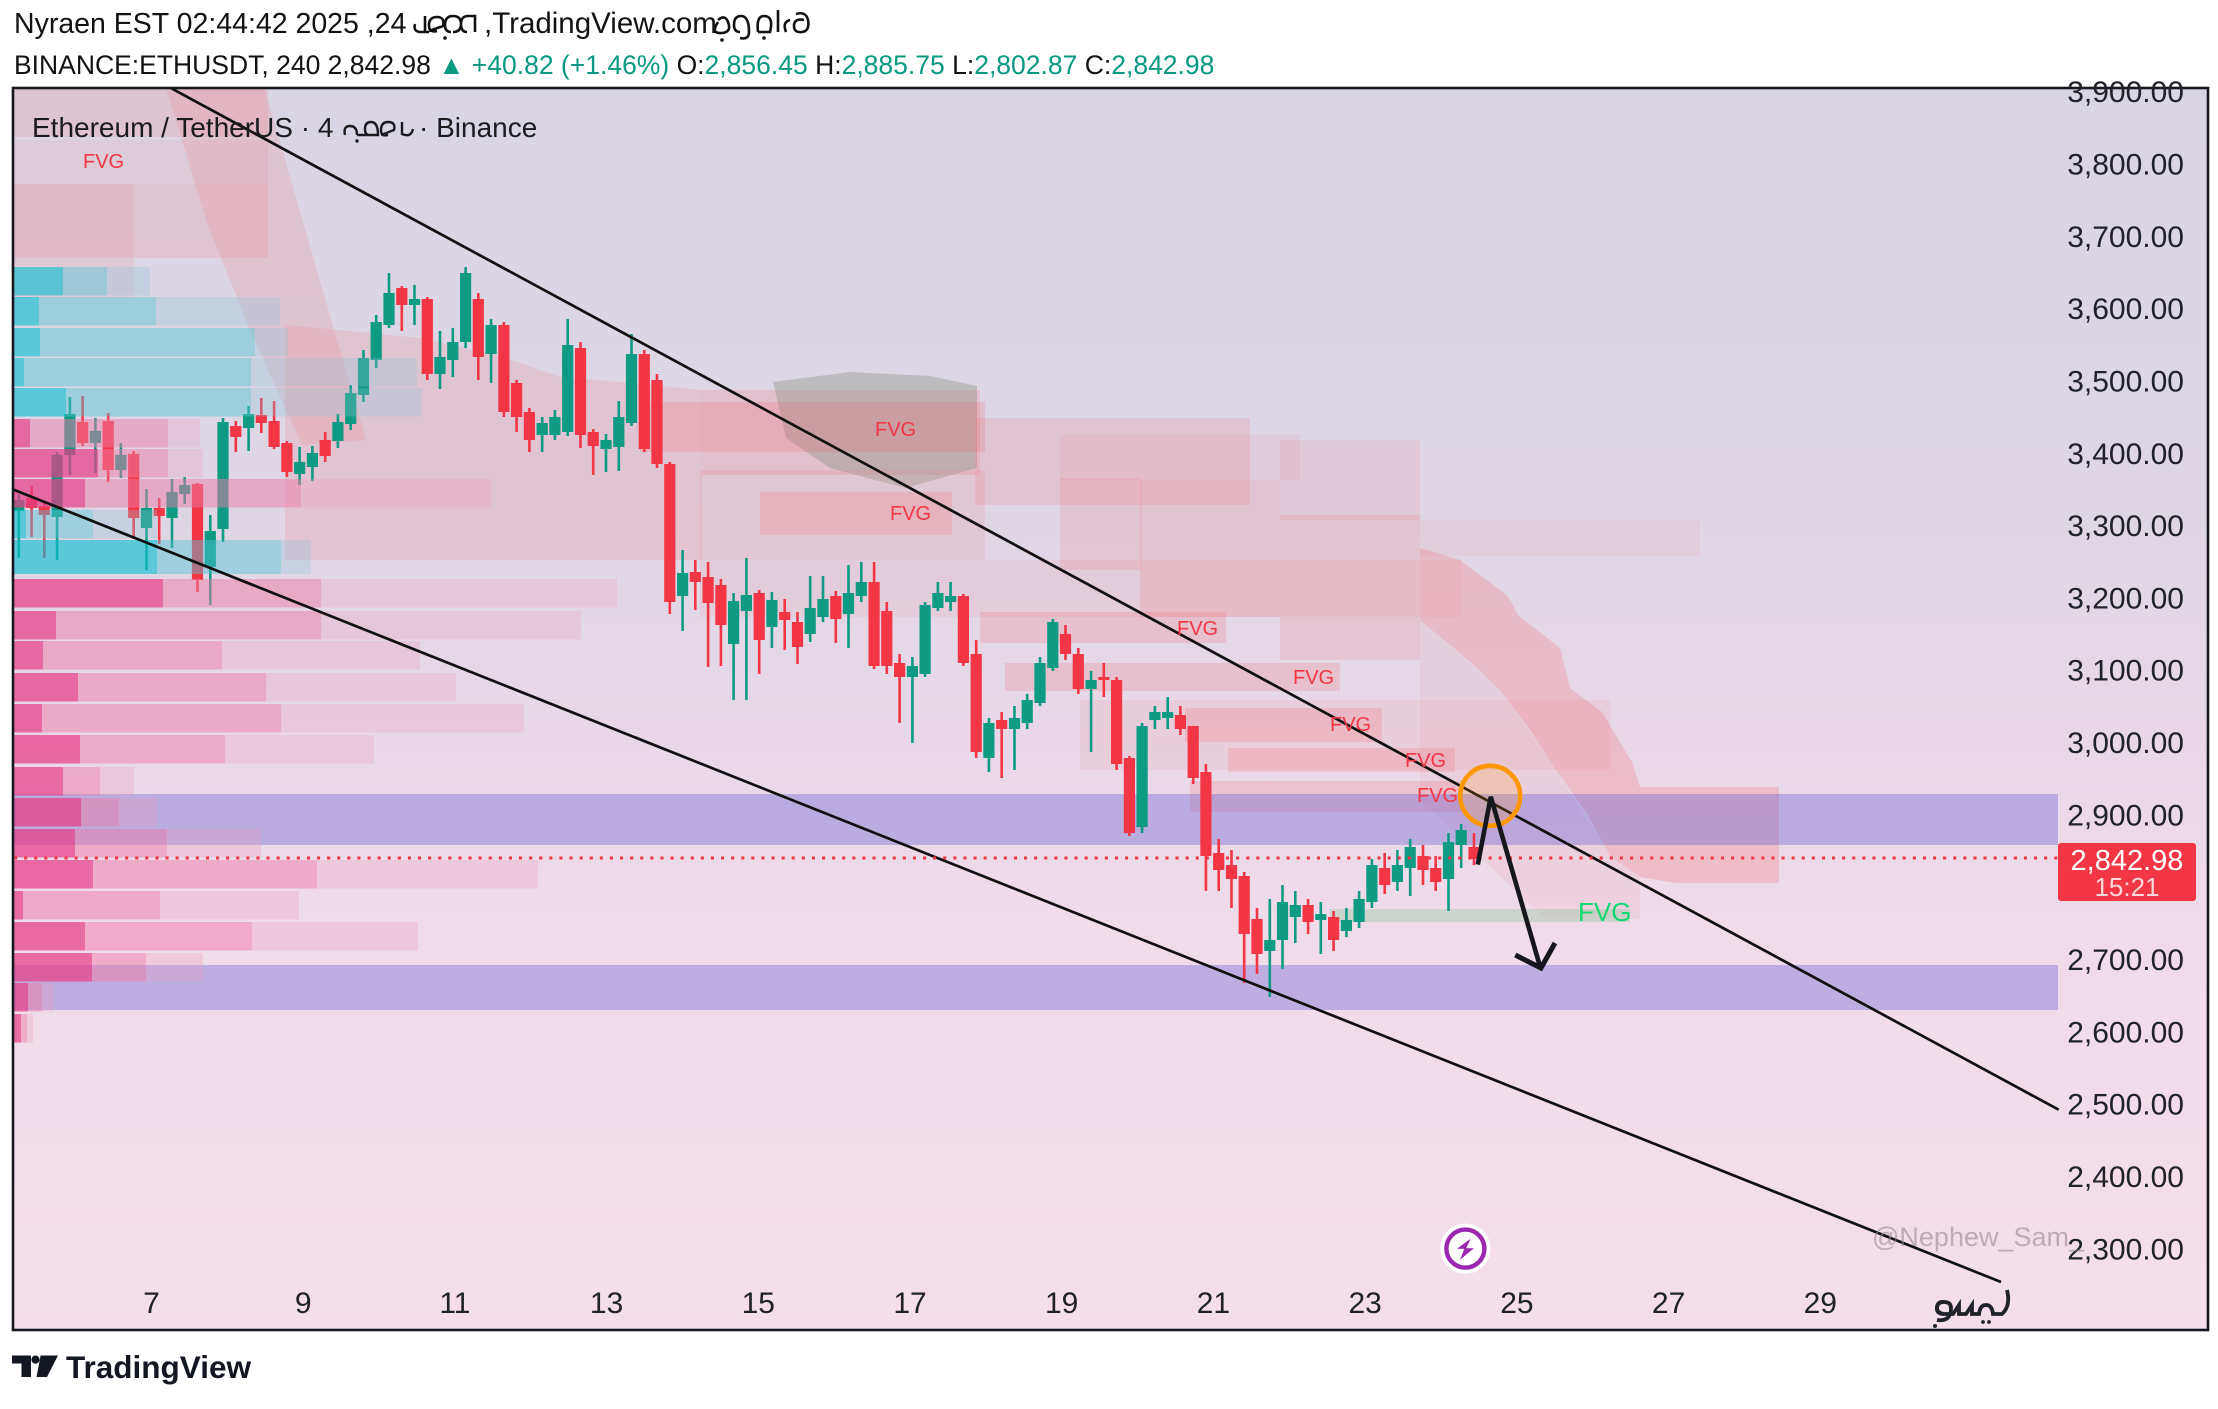  Describe the element at coordinates (151, 1303) in the screenshot. I see `svg-text: 7` at that location.